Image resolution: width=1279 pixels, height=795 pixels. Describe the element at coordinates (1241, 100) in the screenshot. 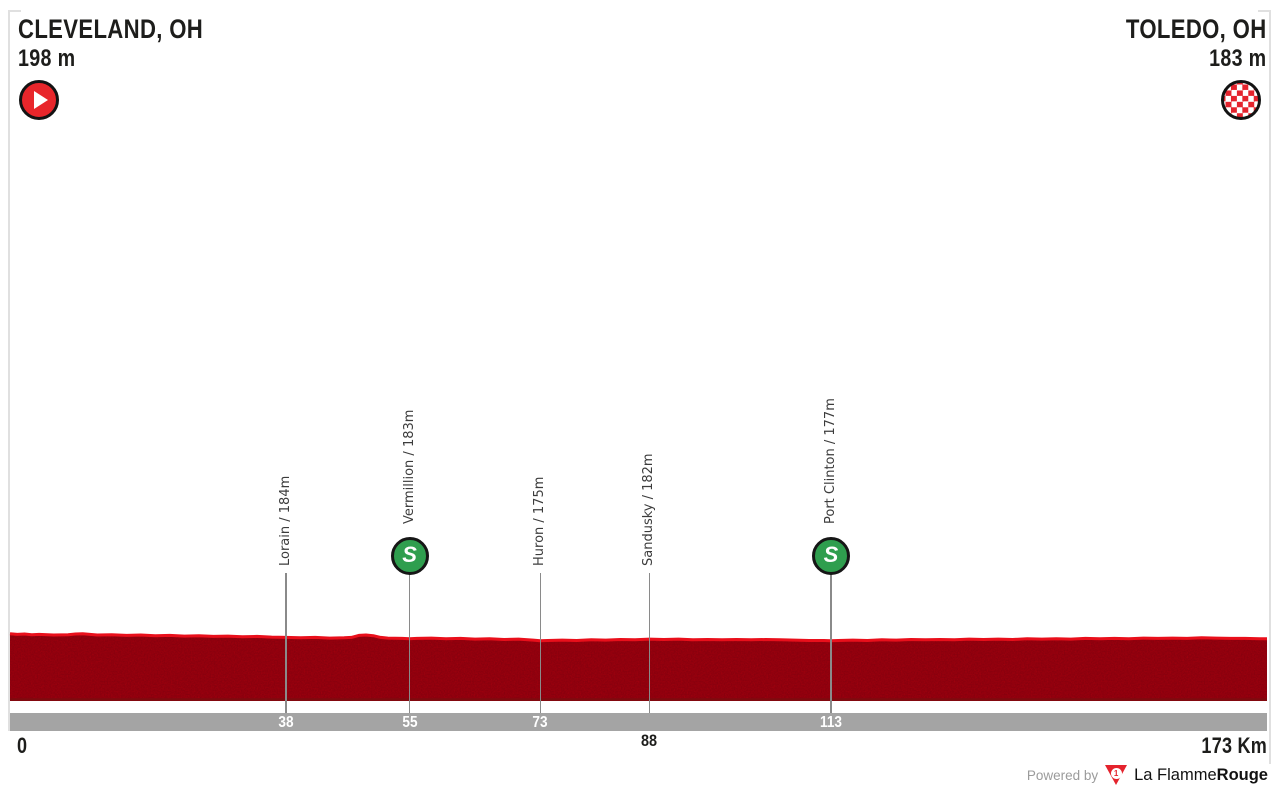

I see `finish-checkered-flag-icon` at that location.